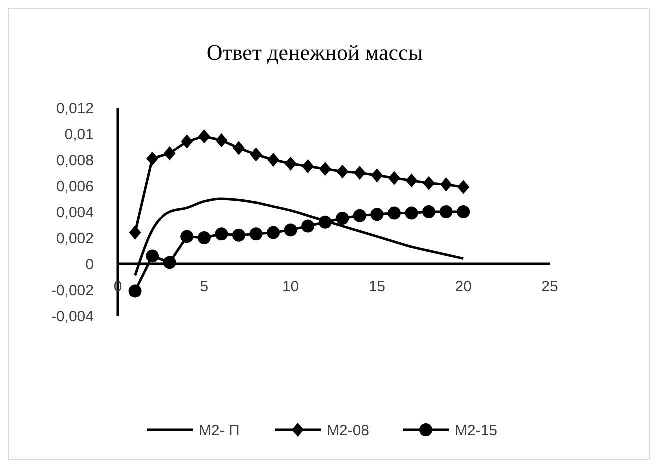 This screenshot has width=658, height=468. What do you see at coordinates (377, 287) in the screenshot?
I see `x-tick-label: 15` at bounding box center [377, 287].